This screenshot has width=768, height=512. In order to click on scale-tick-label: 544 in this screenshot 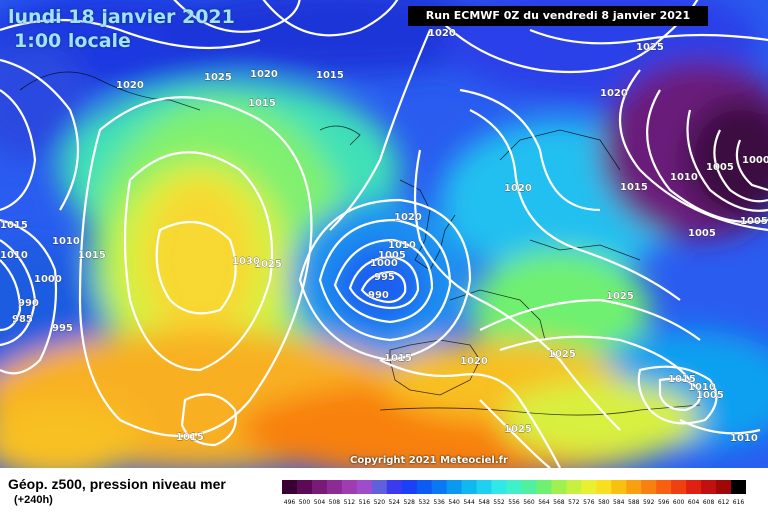, I will do `click(469, 502)`.